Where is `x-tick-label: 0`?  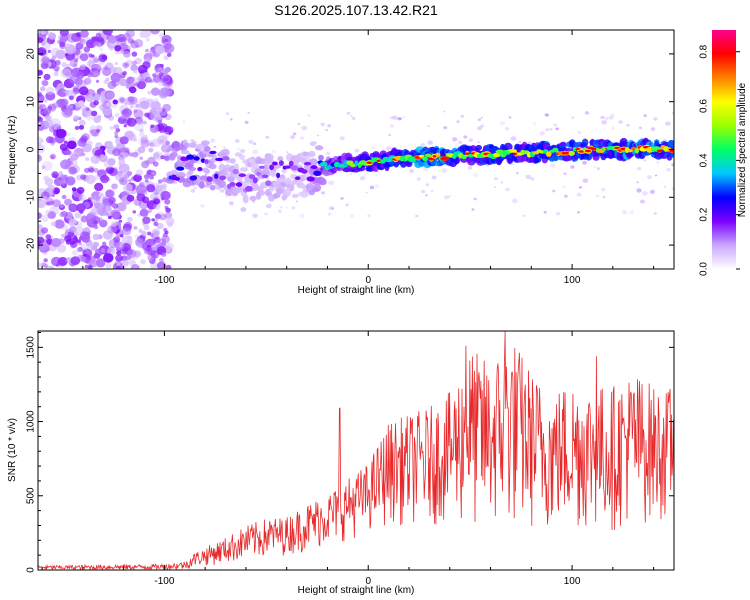
x-tick-label: 0 is located at coordinates (368, 280).